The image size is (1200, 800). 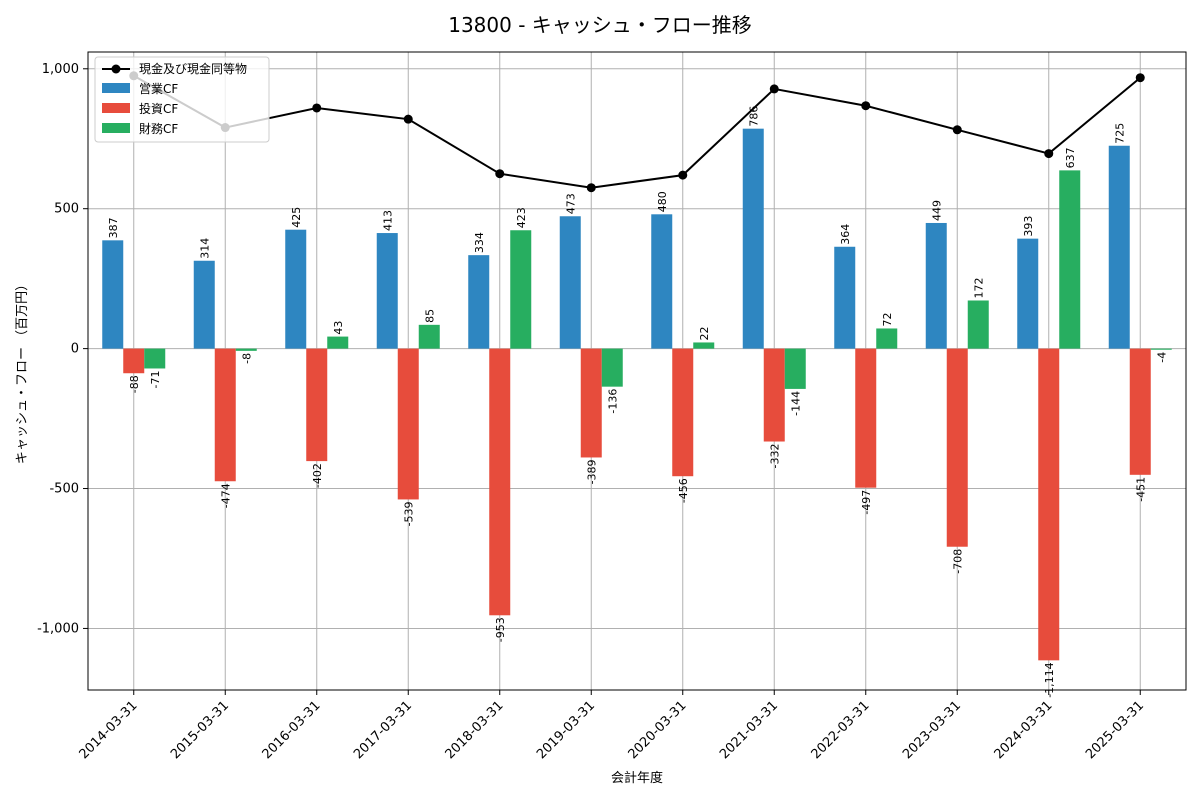 I want to click on y-tick-label: 0, so click(x=75, y=349).